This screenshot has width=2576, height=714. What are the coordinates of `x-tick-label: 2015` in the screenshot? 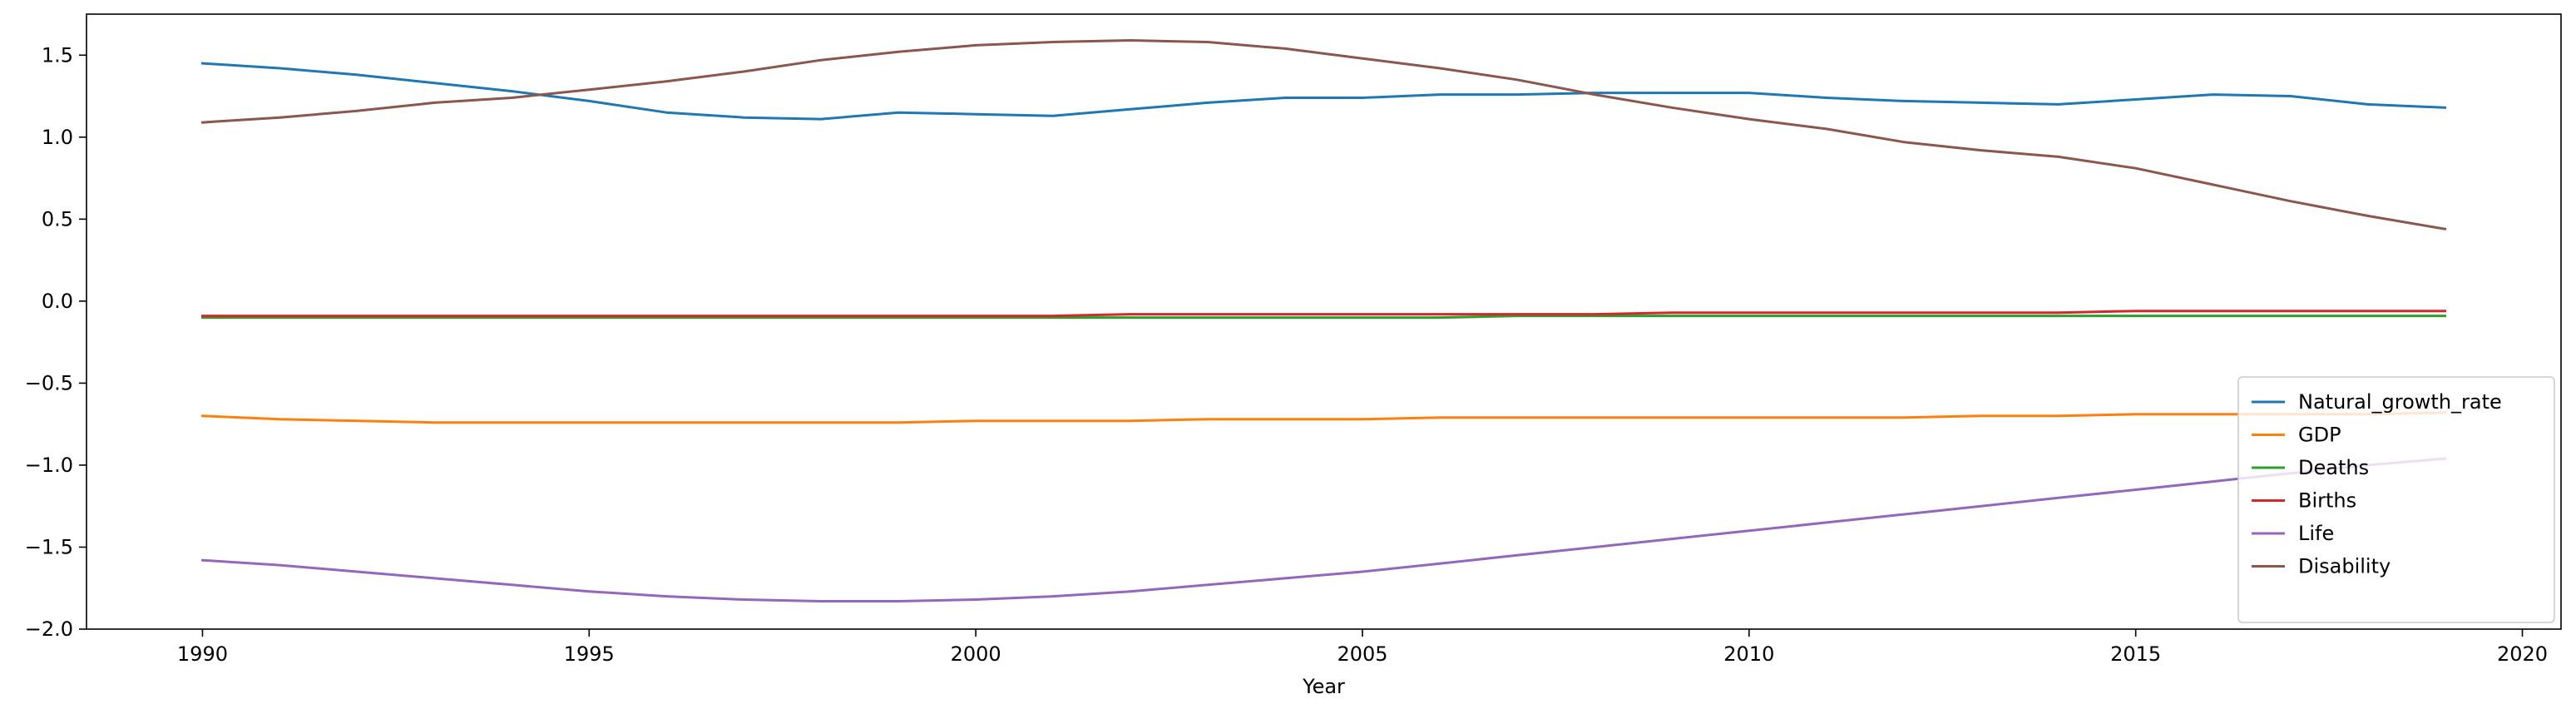 It's located at (2135, 654).